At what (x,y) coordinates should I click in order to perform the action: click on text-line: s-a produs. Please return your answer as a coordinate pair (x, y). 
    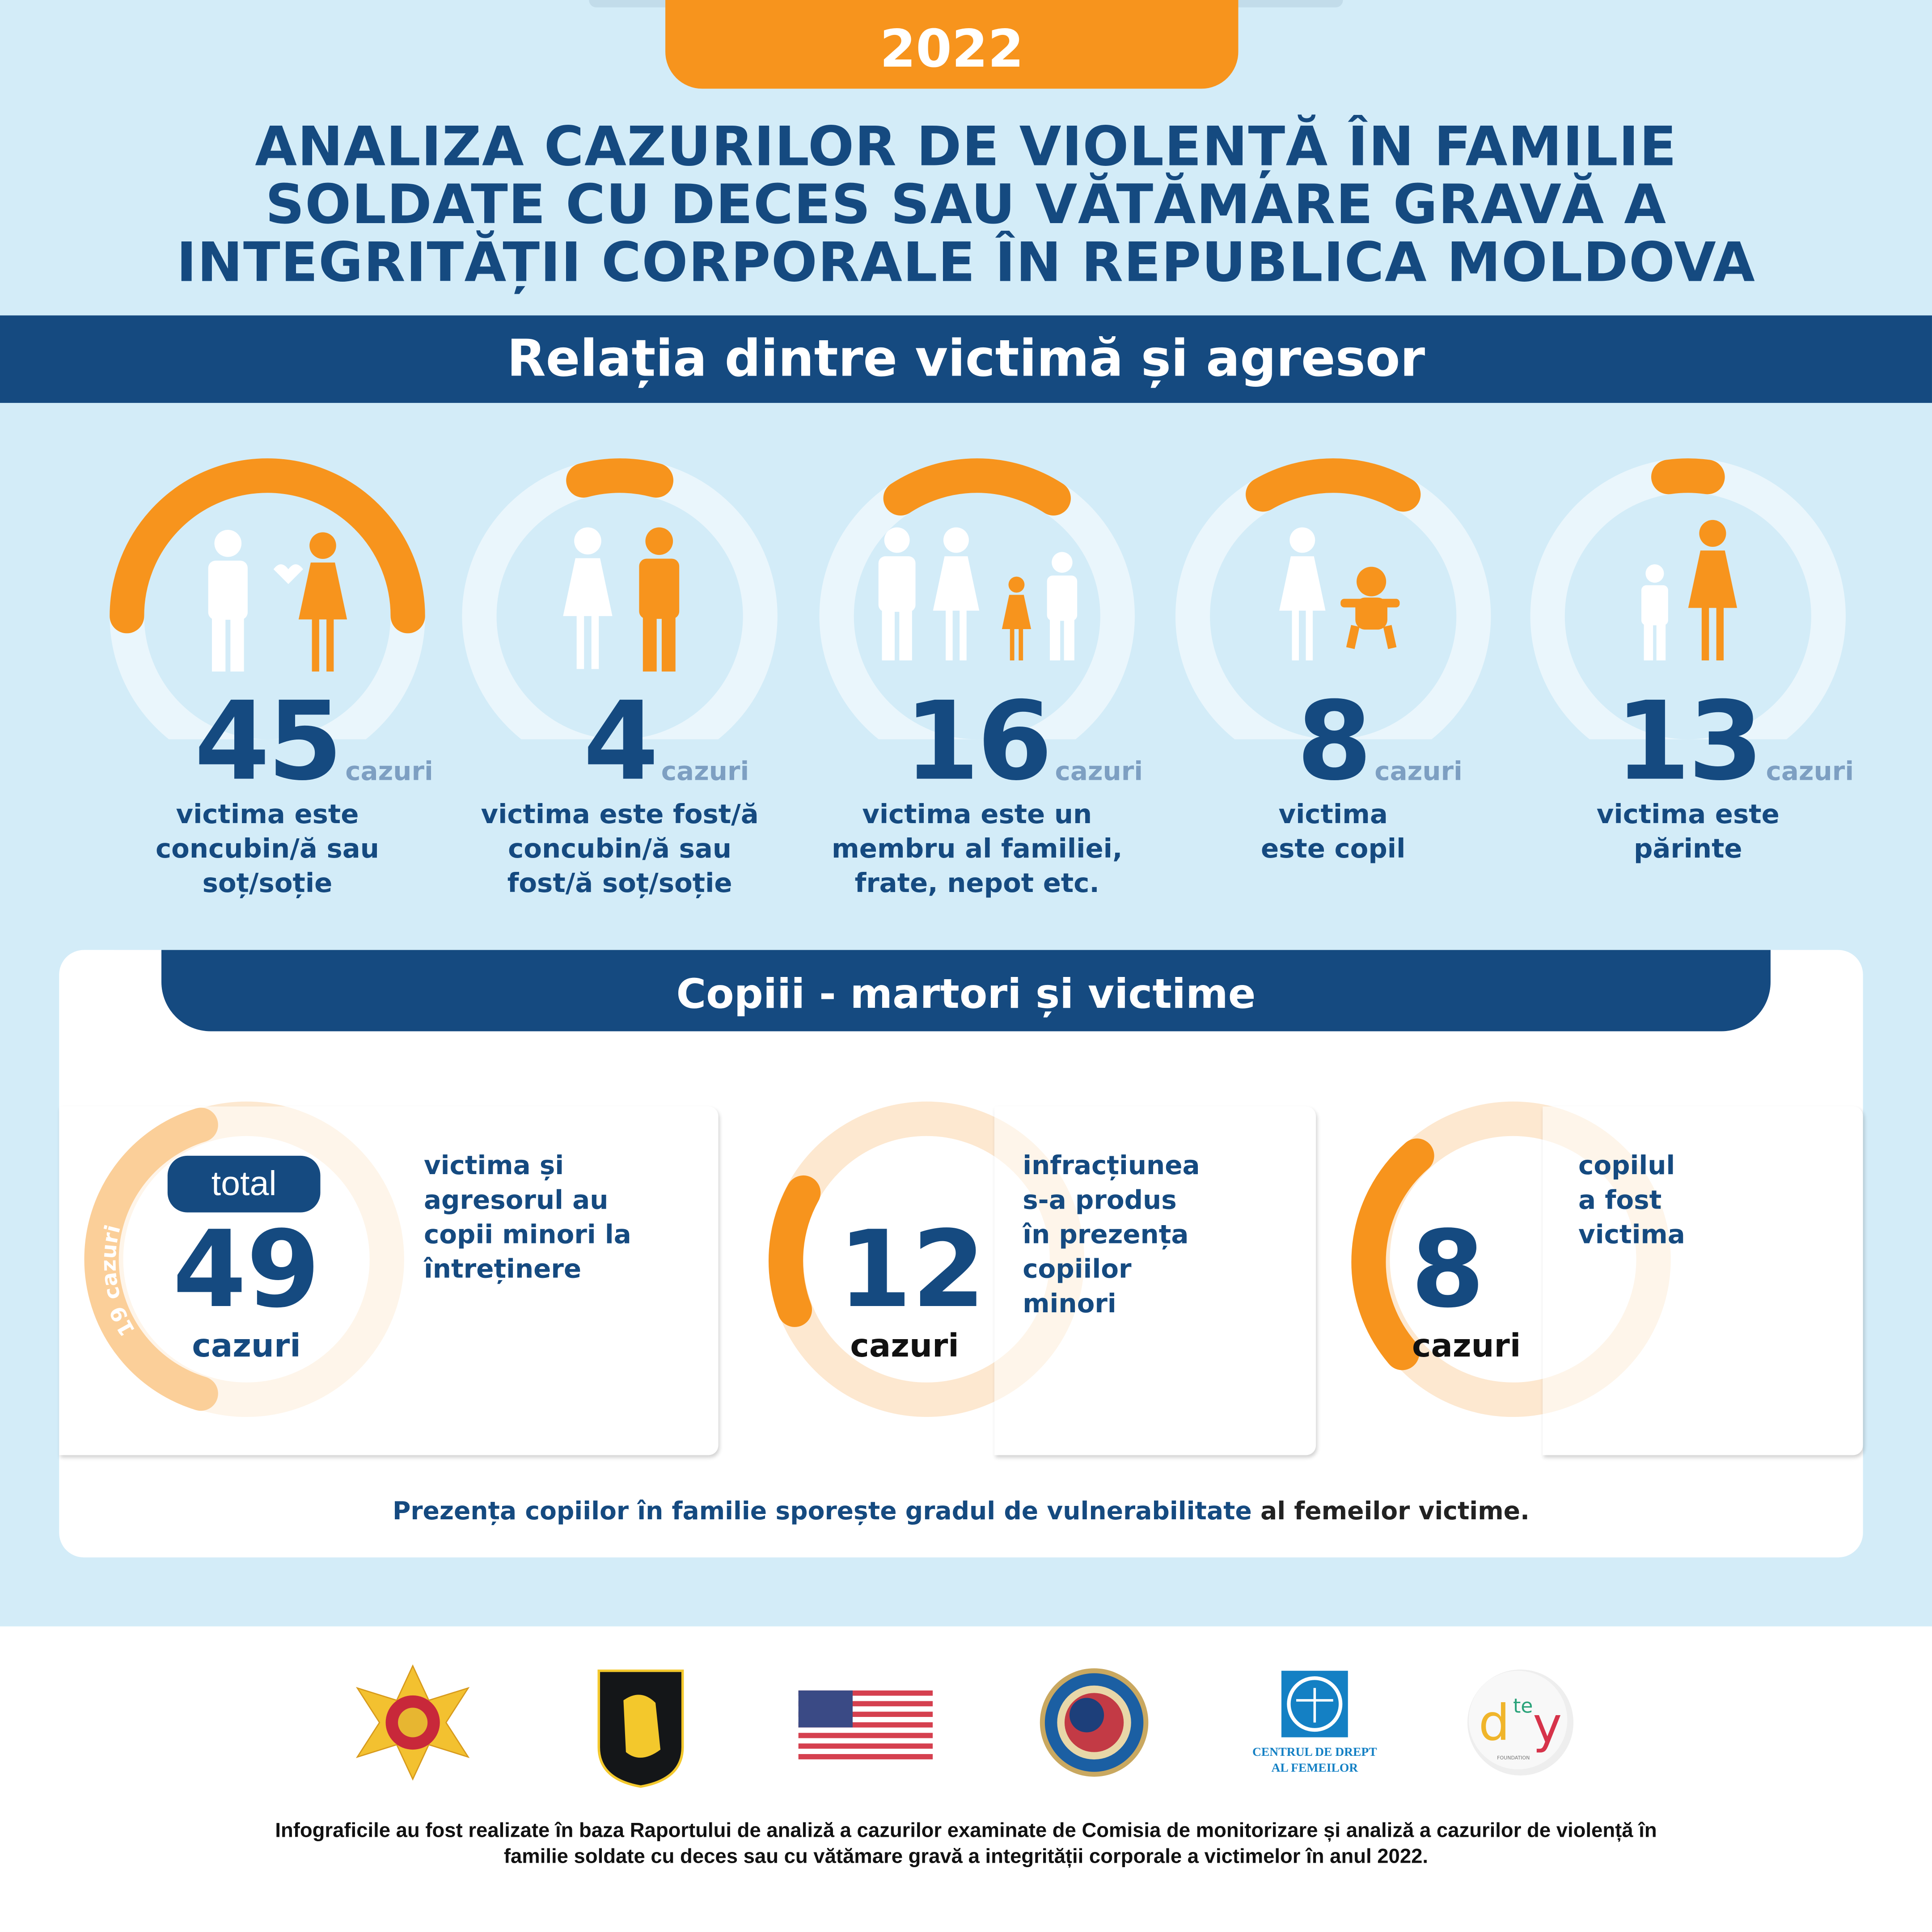
    Looking at the image, I should click on (1100, 1200).